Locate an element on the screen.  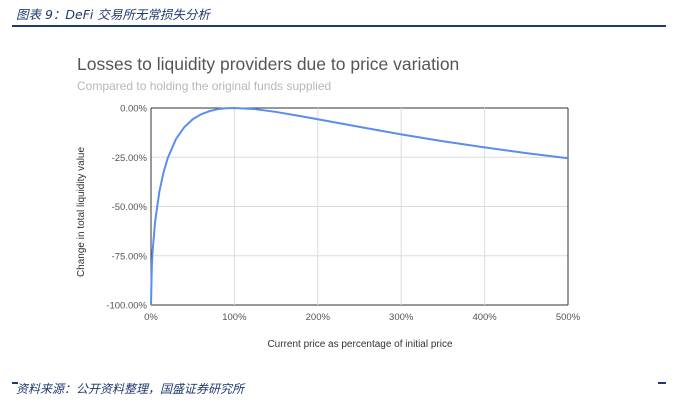
bottom-divider-left is located at coordinates (15, 383).